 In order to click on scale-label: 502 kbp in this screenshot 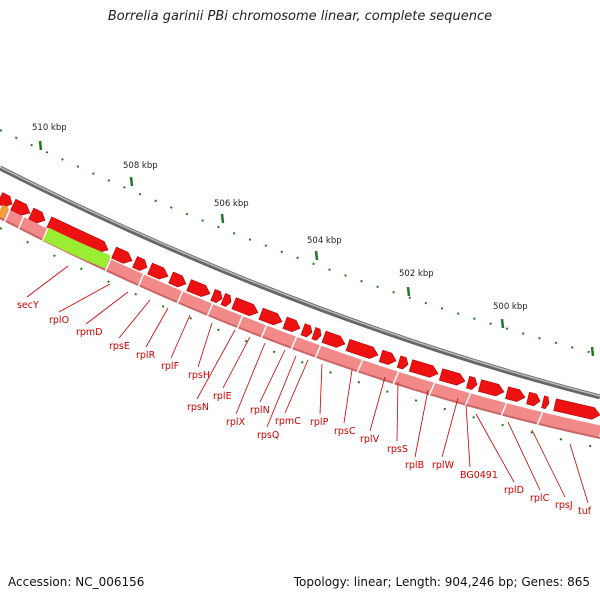, I will do `click(416, 274)`.